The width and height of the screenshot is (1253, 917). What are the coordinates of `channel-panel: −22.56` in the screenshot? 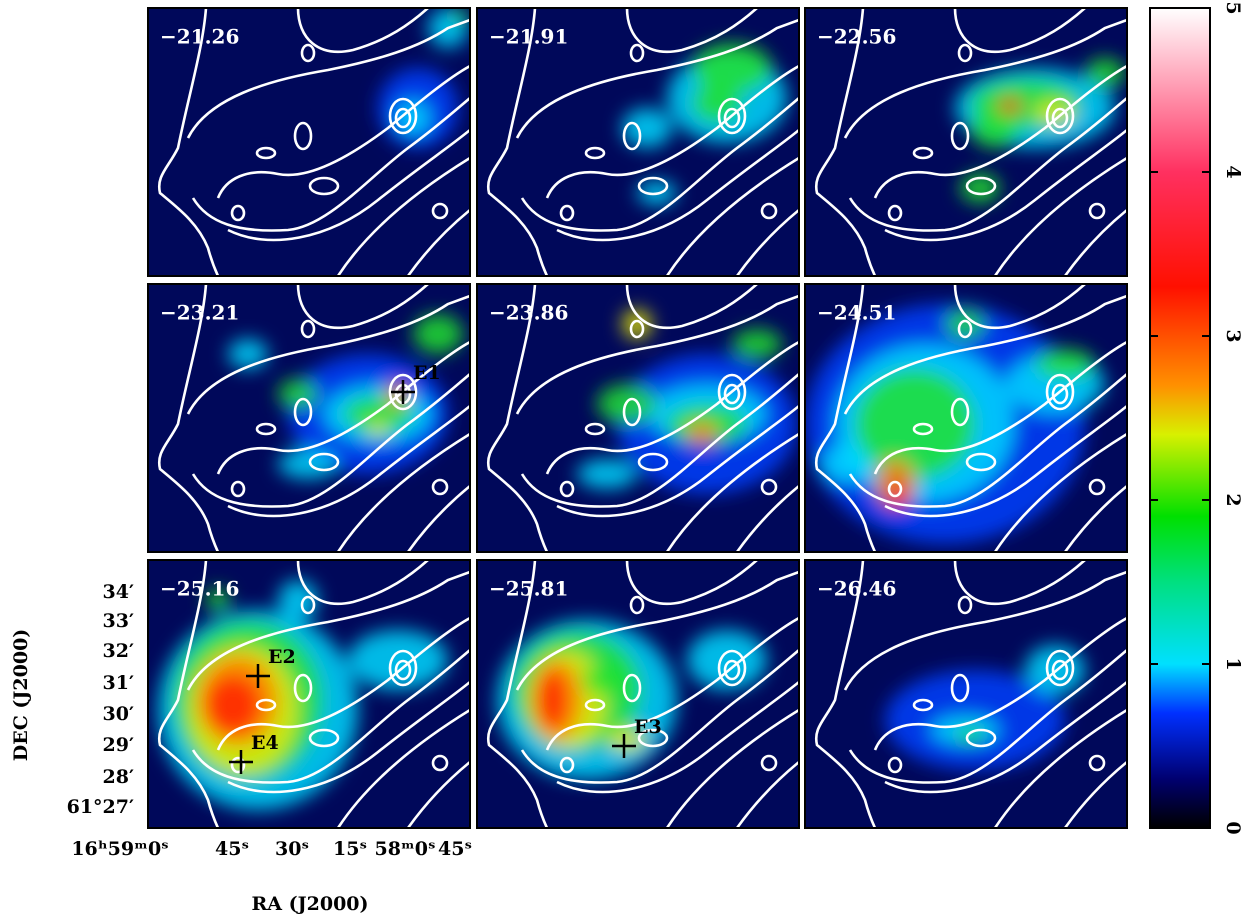 It's located at (966, 142).